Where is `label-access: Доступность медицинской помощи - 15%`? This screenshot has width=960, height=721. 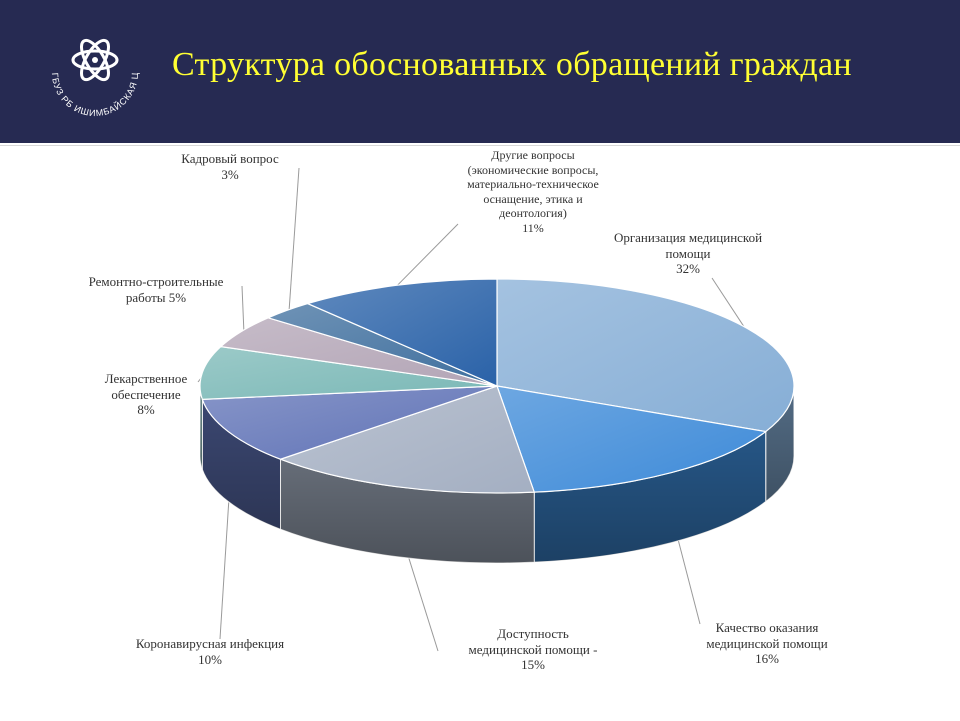 label-access: Доступность медицинской помощи - 15% is located at coordinates (533, 649).